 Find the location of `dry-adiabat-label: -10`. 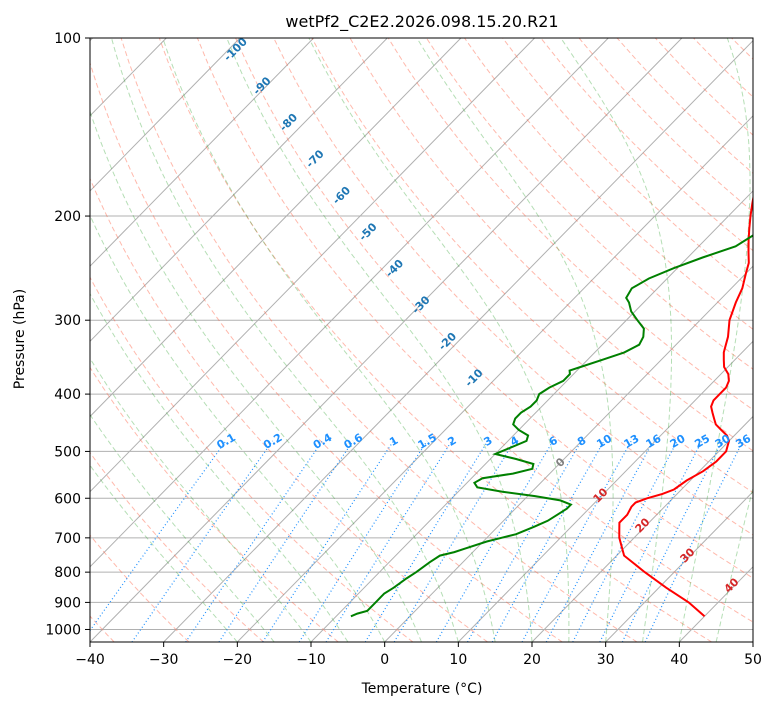

dry-adiabat-label: -10 is located at coordinates (473, 377).